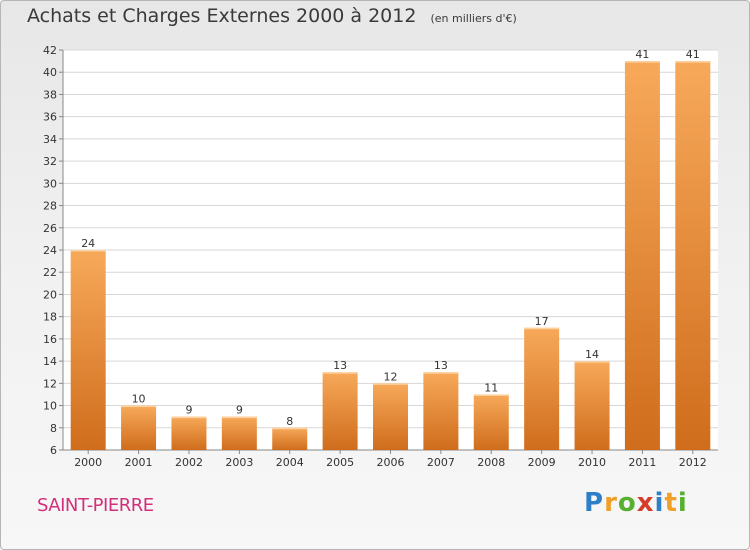 The image size is (750, 550). Describe the element at coordinates (50, 361) in the screenshot. I see `y-tick-label: 14` at that location.